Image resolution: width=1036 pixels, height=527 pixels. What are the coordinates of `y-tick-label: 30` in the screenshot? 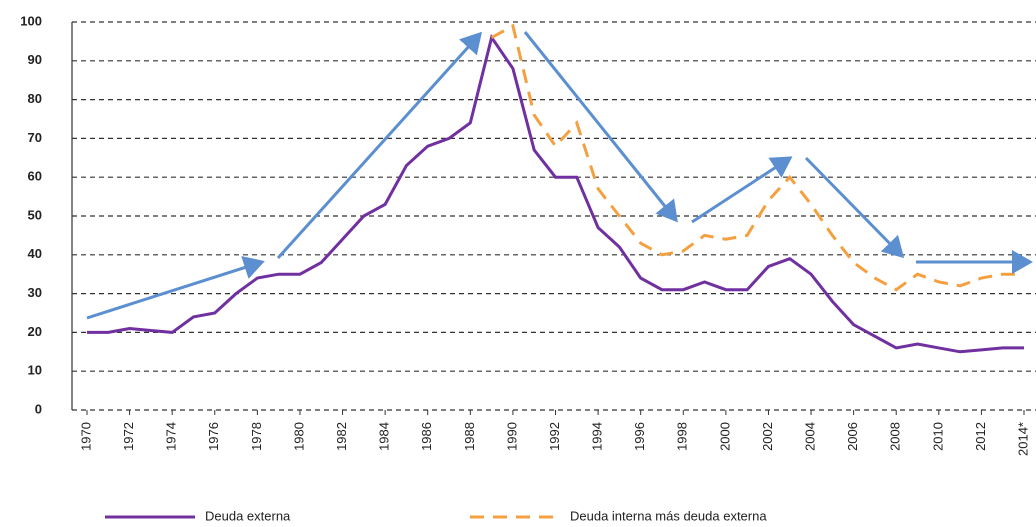 It's located at (35, 292).